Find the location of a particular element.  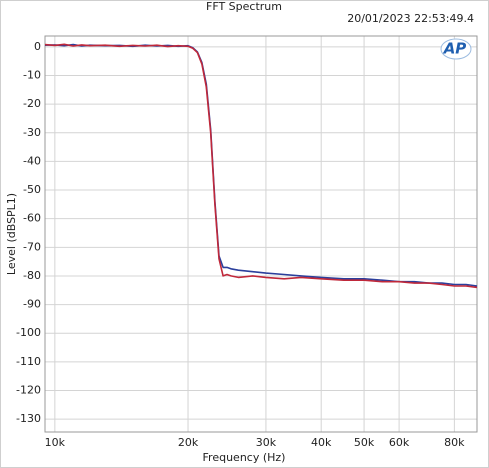

y-tick-label: -110 is located at coordinates (28, 361).